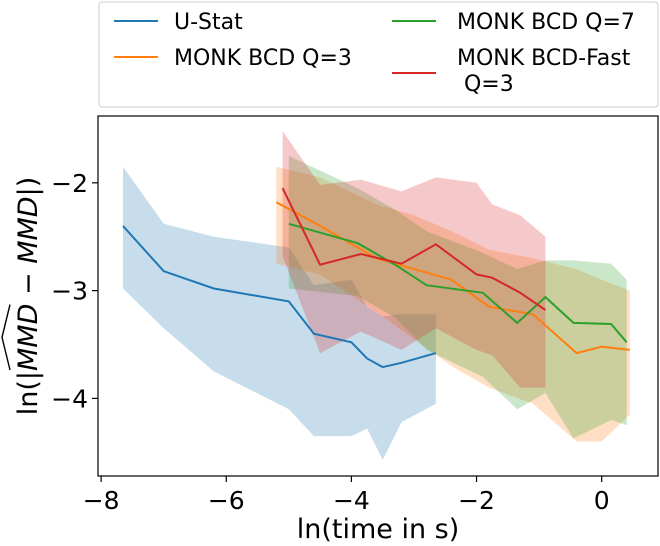 The width and height of the screenshot is (660, 546). I want to click on y-axis-ticks: −2 −3 −4, so click(74, 291).